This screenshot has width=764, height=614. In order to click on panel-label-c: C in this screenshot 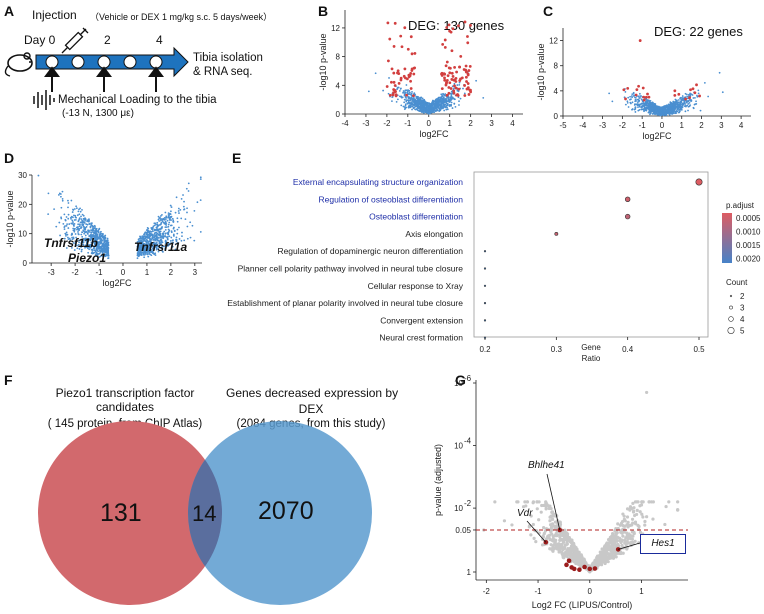, I will do `click(548, 11)`.